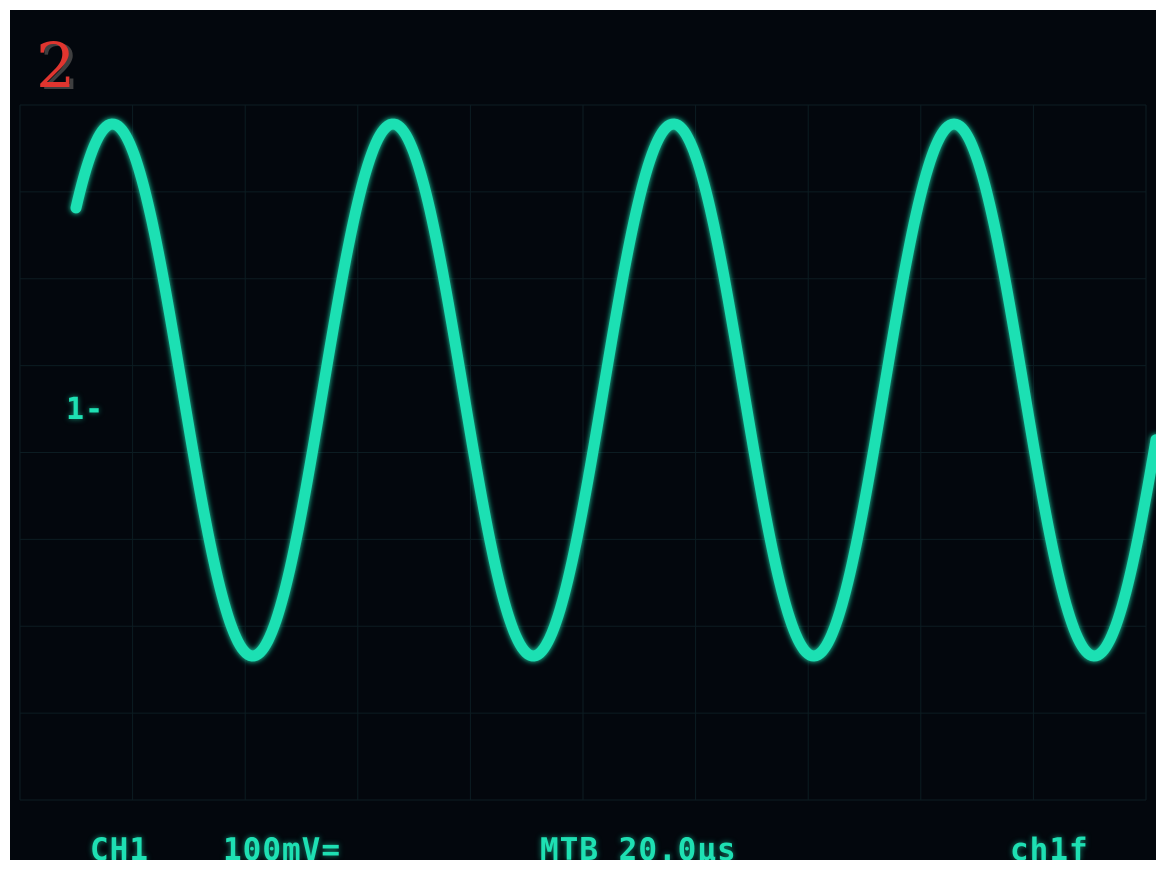  Describe the element at coordinates (119, 846) in the screenshot. I see `status-channel-label: CH1` at that location.